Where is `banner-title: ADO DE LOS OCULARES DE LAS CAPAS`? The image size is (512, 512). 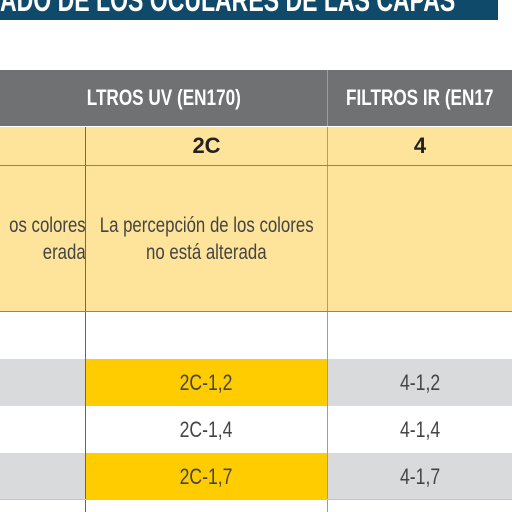
banner-title: ADO DE LOS OCULARES DE LAS CAPAS is located at coordinates (228, 9).